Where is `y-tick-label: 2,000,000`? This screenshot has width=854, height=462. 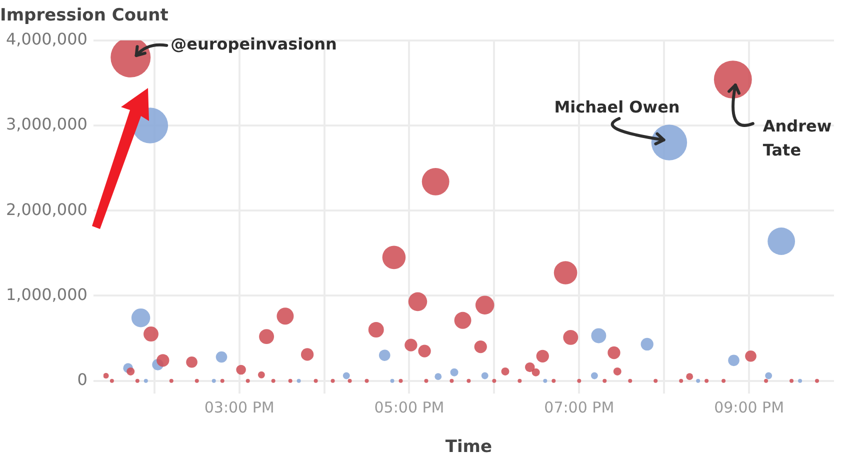
y-tick-label: 2,000,000 is located at coordinates (47, 209).